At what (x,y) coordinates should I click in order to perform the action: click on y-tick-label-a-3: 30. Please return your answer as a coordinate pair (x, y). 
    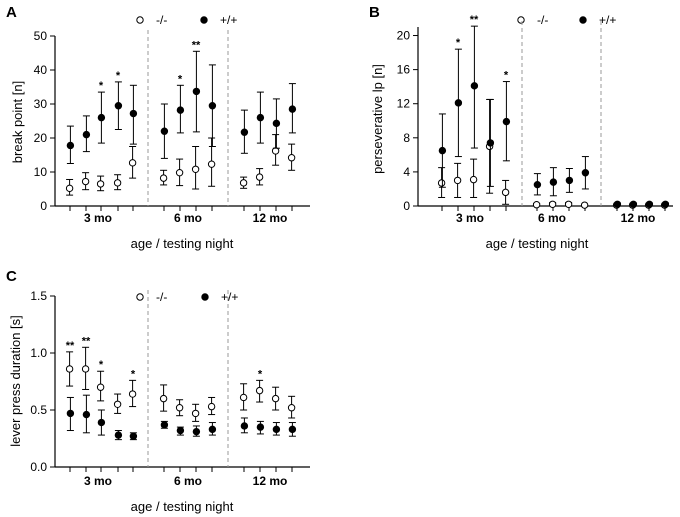
    Looking at the image, I should click on (41, 104).